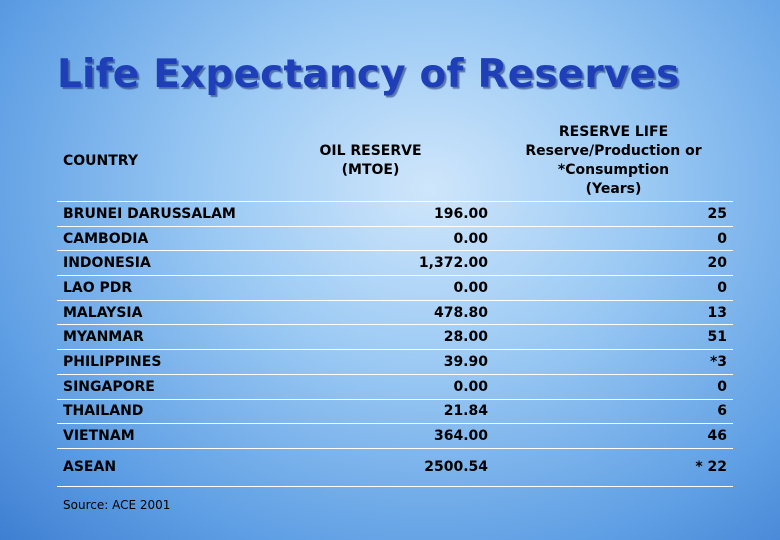 Image resolution: width=780 pixels, height=540 pixels. Describe the element at coordinates (370, 467) in the screenshot. I see `total-oil-reserve-cell: 2500.54` at that location.